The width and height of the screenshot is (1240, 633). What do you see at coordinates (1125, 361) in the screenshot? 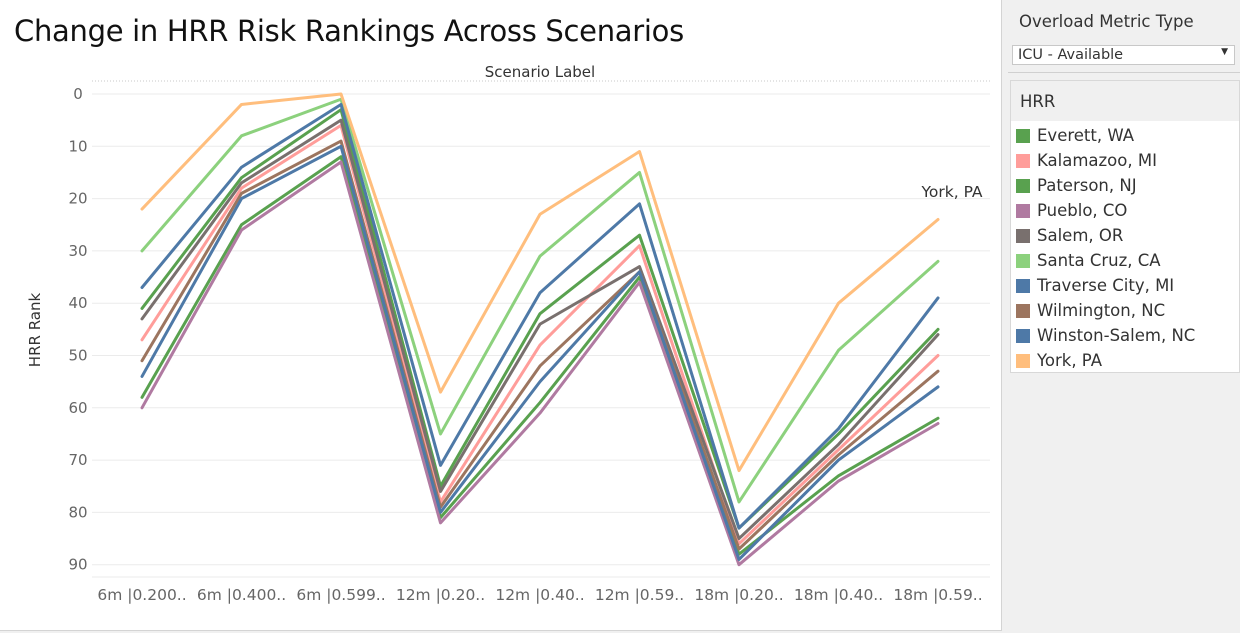
I see `legend-item: York, PA` at bounding box center [1125, 361].